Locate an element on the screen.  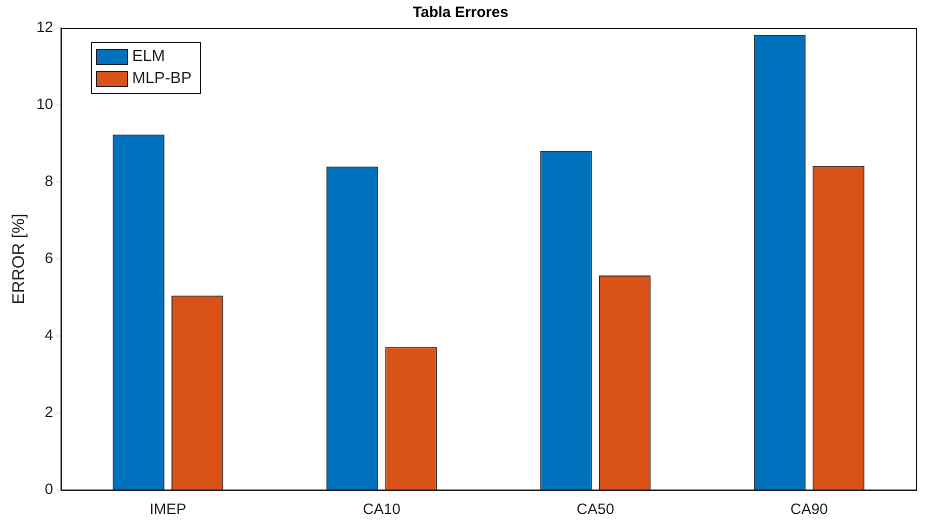
y-axis-title: ERROR [%] is located at coordinates (18, 259).